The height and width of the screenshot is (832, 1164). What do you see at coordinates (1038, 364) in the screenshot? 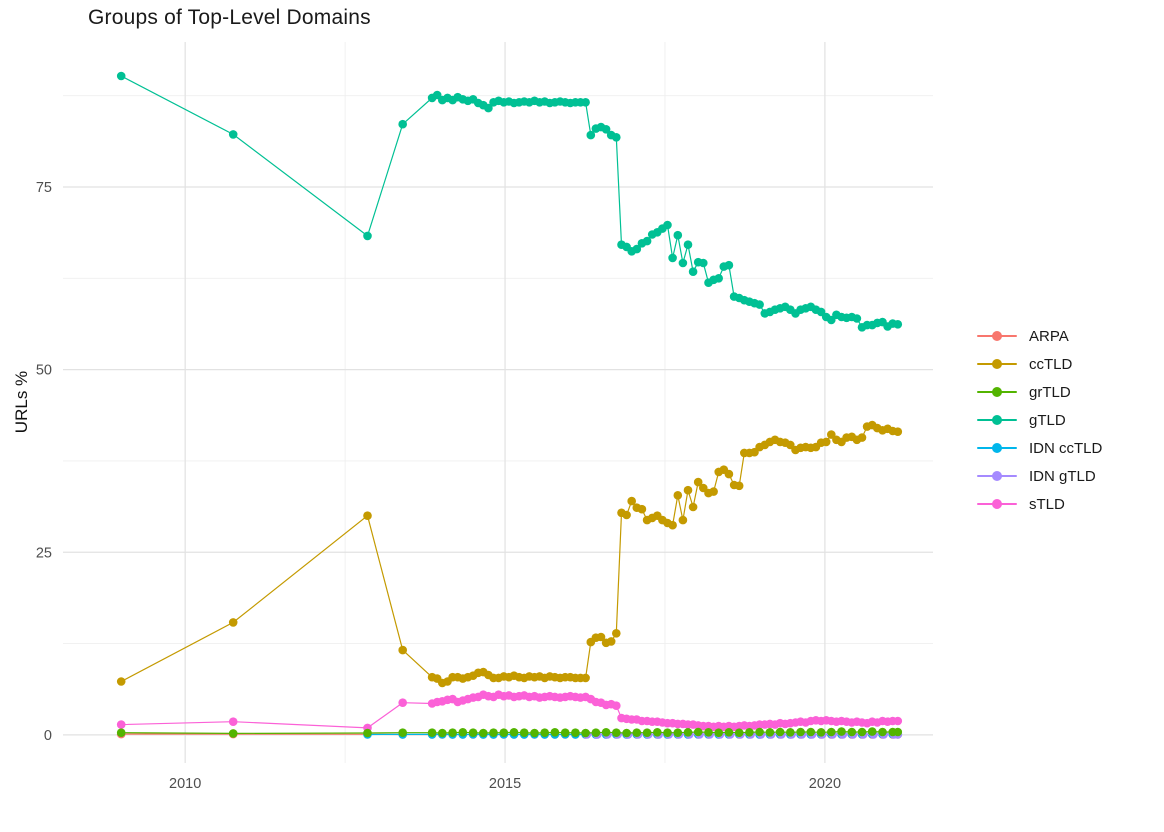
I see `legend-item-cctld: ccTLD` at bounding box center [1038, 364].